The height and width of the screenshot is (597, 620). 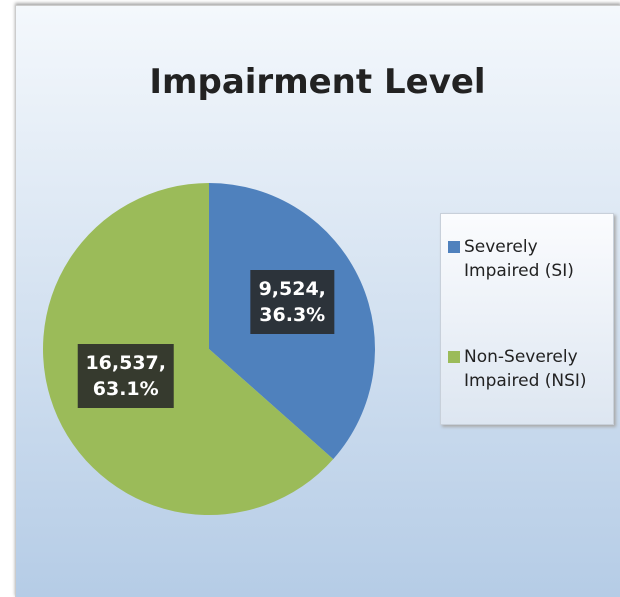 I want to click on data-label: 16,537, 63.1%, so click(x=126, y=376).